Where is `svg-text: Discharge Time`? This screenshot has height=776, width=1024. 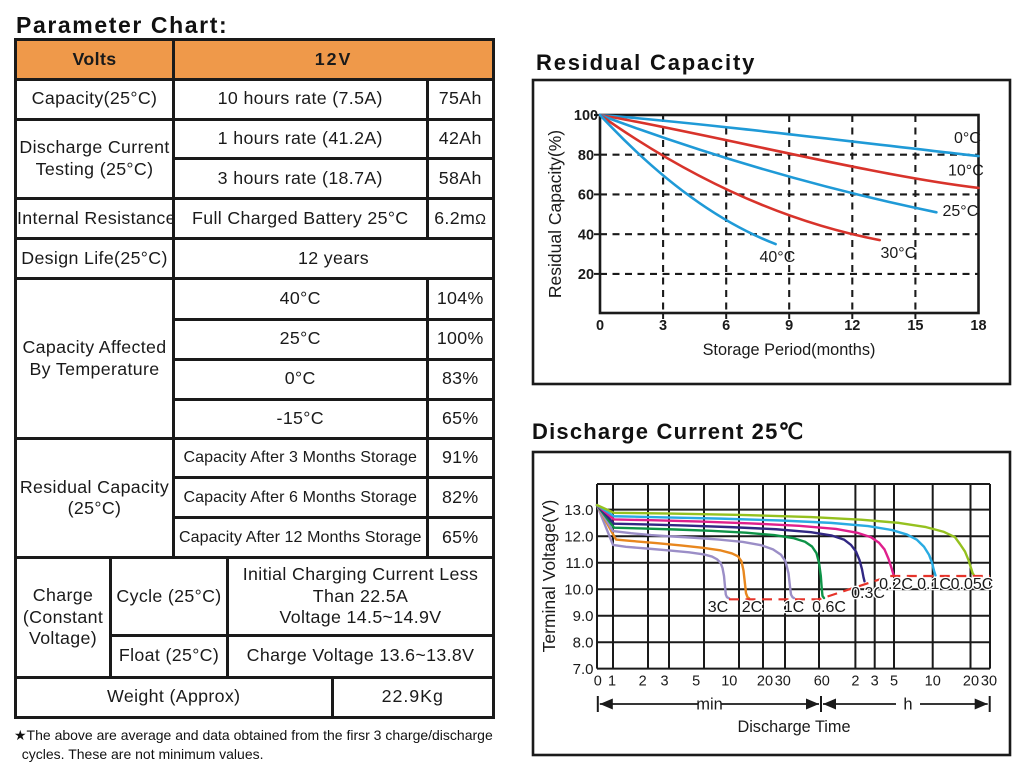 svg-text: Discharge Time is located at coordinates (793, 727).